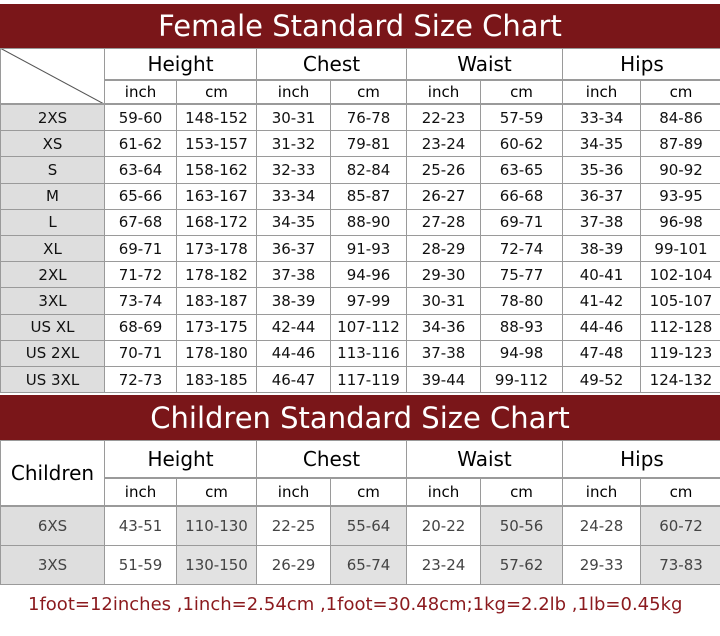  Describe the element at coordinates (680, 565) in the screenshot. I see `size-value: 73-83` at that location.